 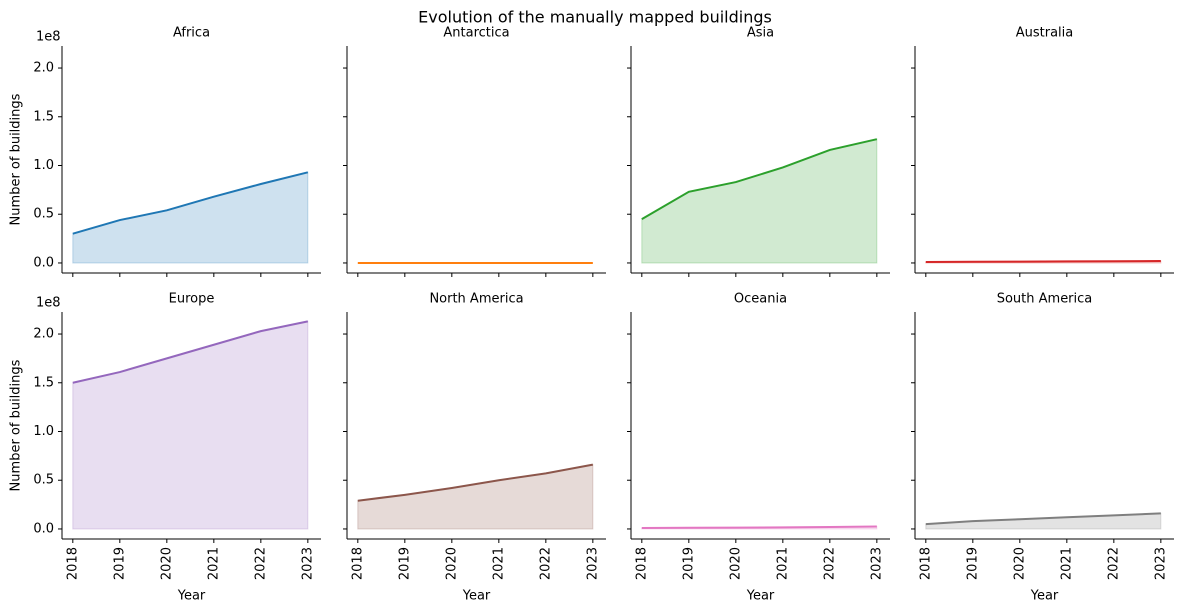 What do you see at coordinates (476, 33) in the screenshot?
I see `panel-title: Antarctica` at bounding box center [476, 33].